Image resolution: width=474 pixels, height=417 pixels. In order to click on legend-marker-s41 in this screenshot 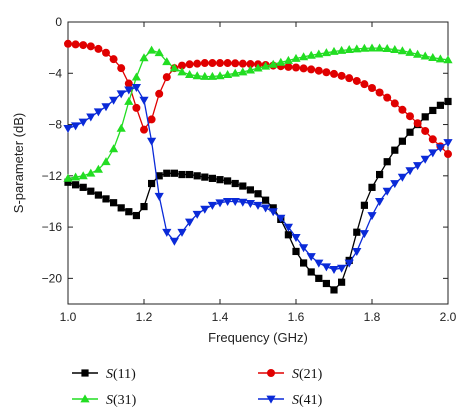, I will do `click(271, 399)`.